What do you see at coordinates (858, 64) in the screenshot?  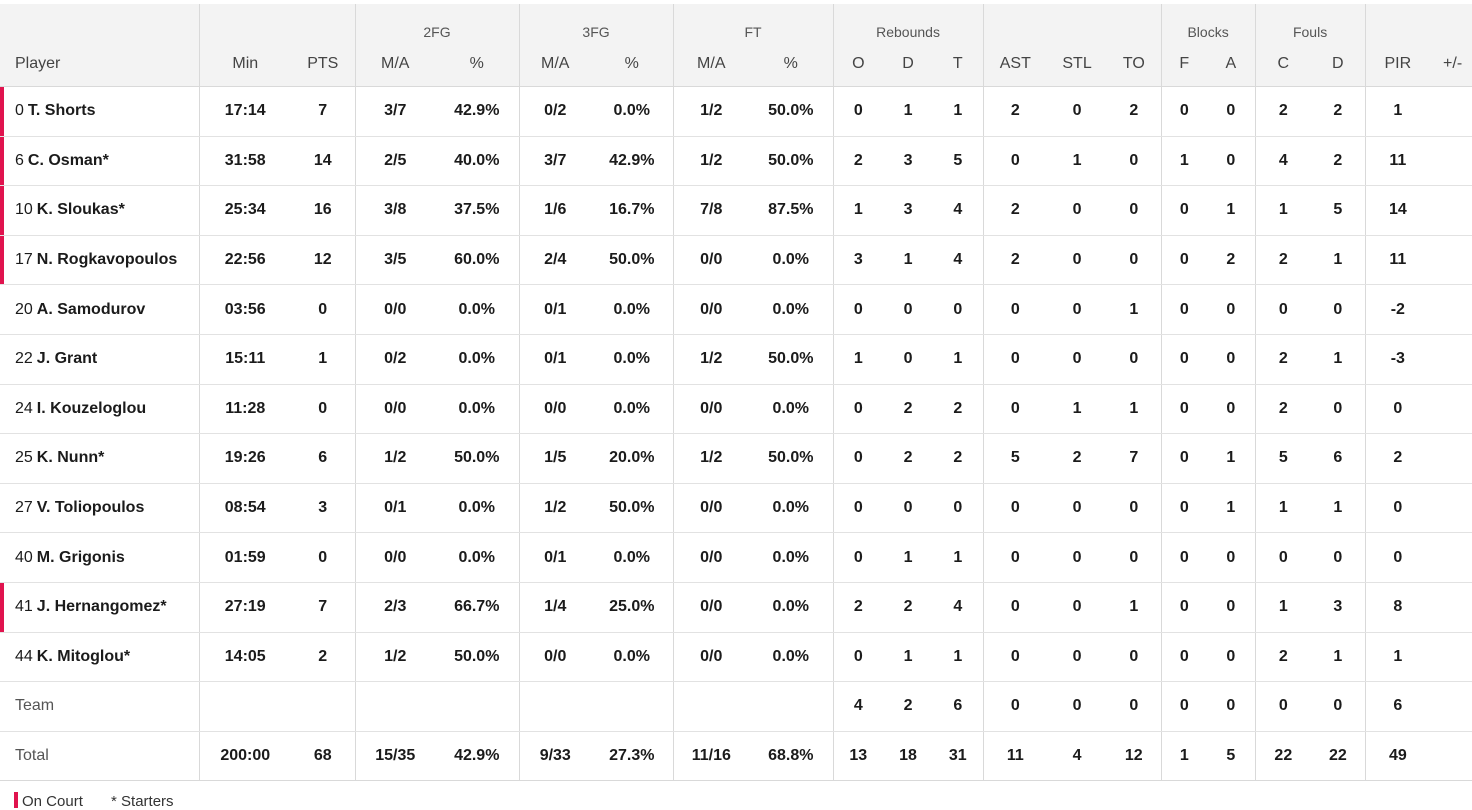 I see `col-header-reb-o: O` at bounding box center [858, 64].